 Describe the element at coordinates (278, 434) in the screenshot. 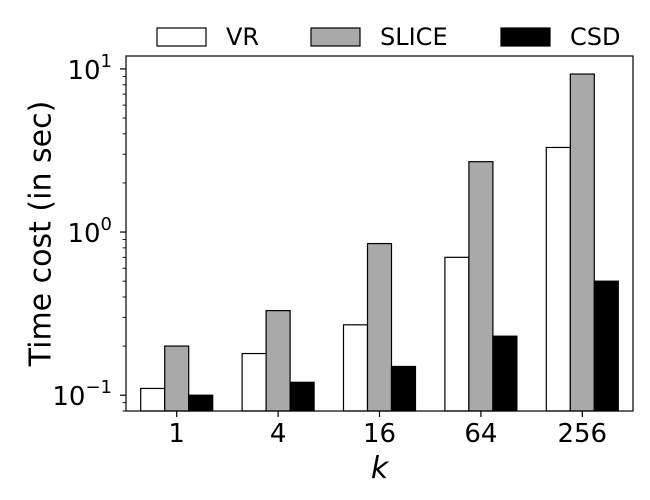

I see `x-tick-label: 4` at that location.